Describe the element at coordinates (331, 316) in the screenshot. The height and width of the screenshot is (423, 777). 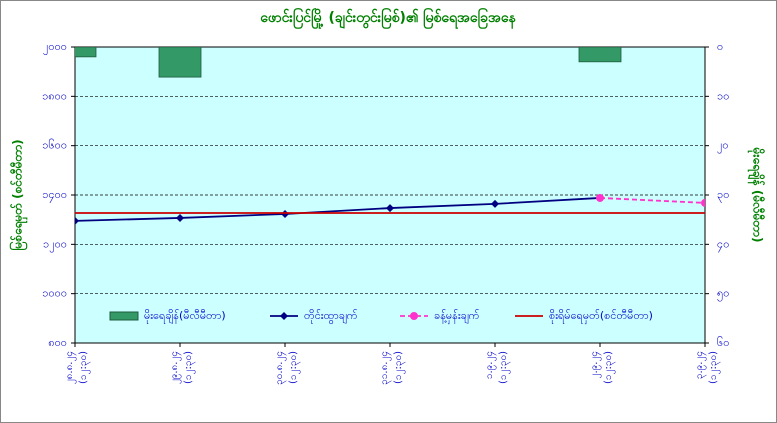
I see `legend-label: တိုင်းထွာချက်` at that location.